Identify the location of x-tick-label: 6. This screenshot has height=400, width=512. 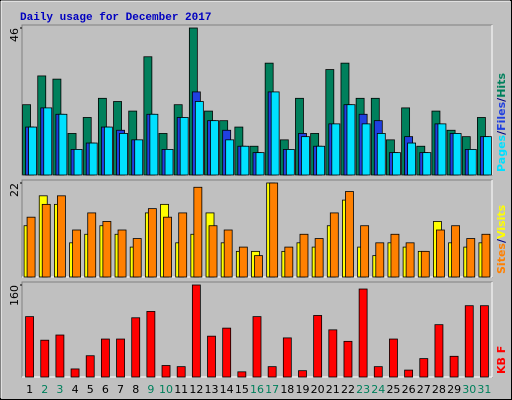
(105, 389).